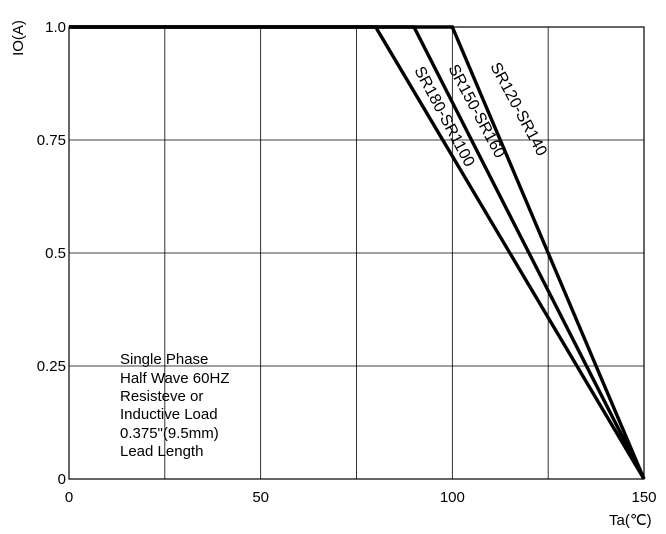 The height and width of the screenshot is (534, 666). Describe the element at coordinates (169, 433) in the screenshot. I see `note-line: 0.375"(9.5mm)` at that location.